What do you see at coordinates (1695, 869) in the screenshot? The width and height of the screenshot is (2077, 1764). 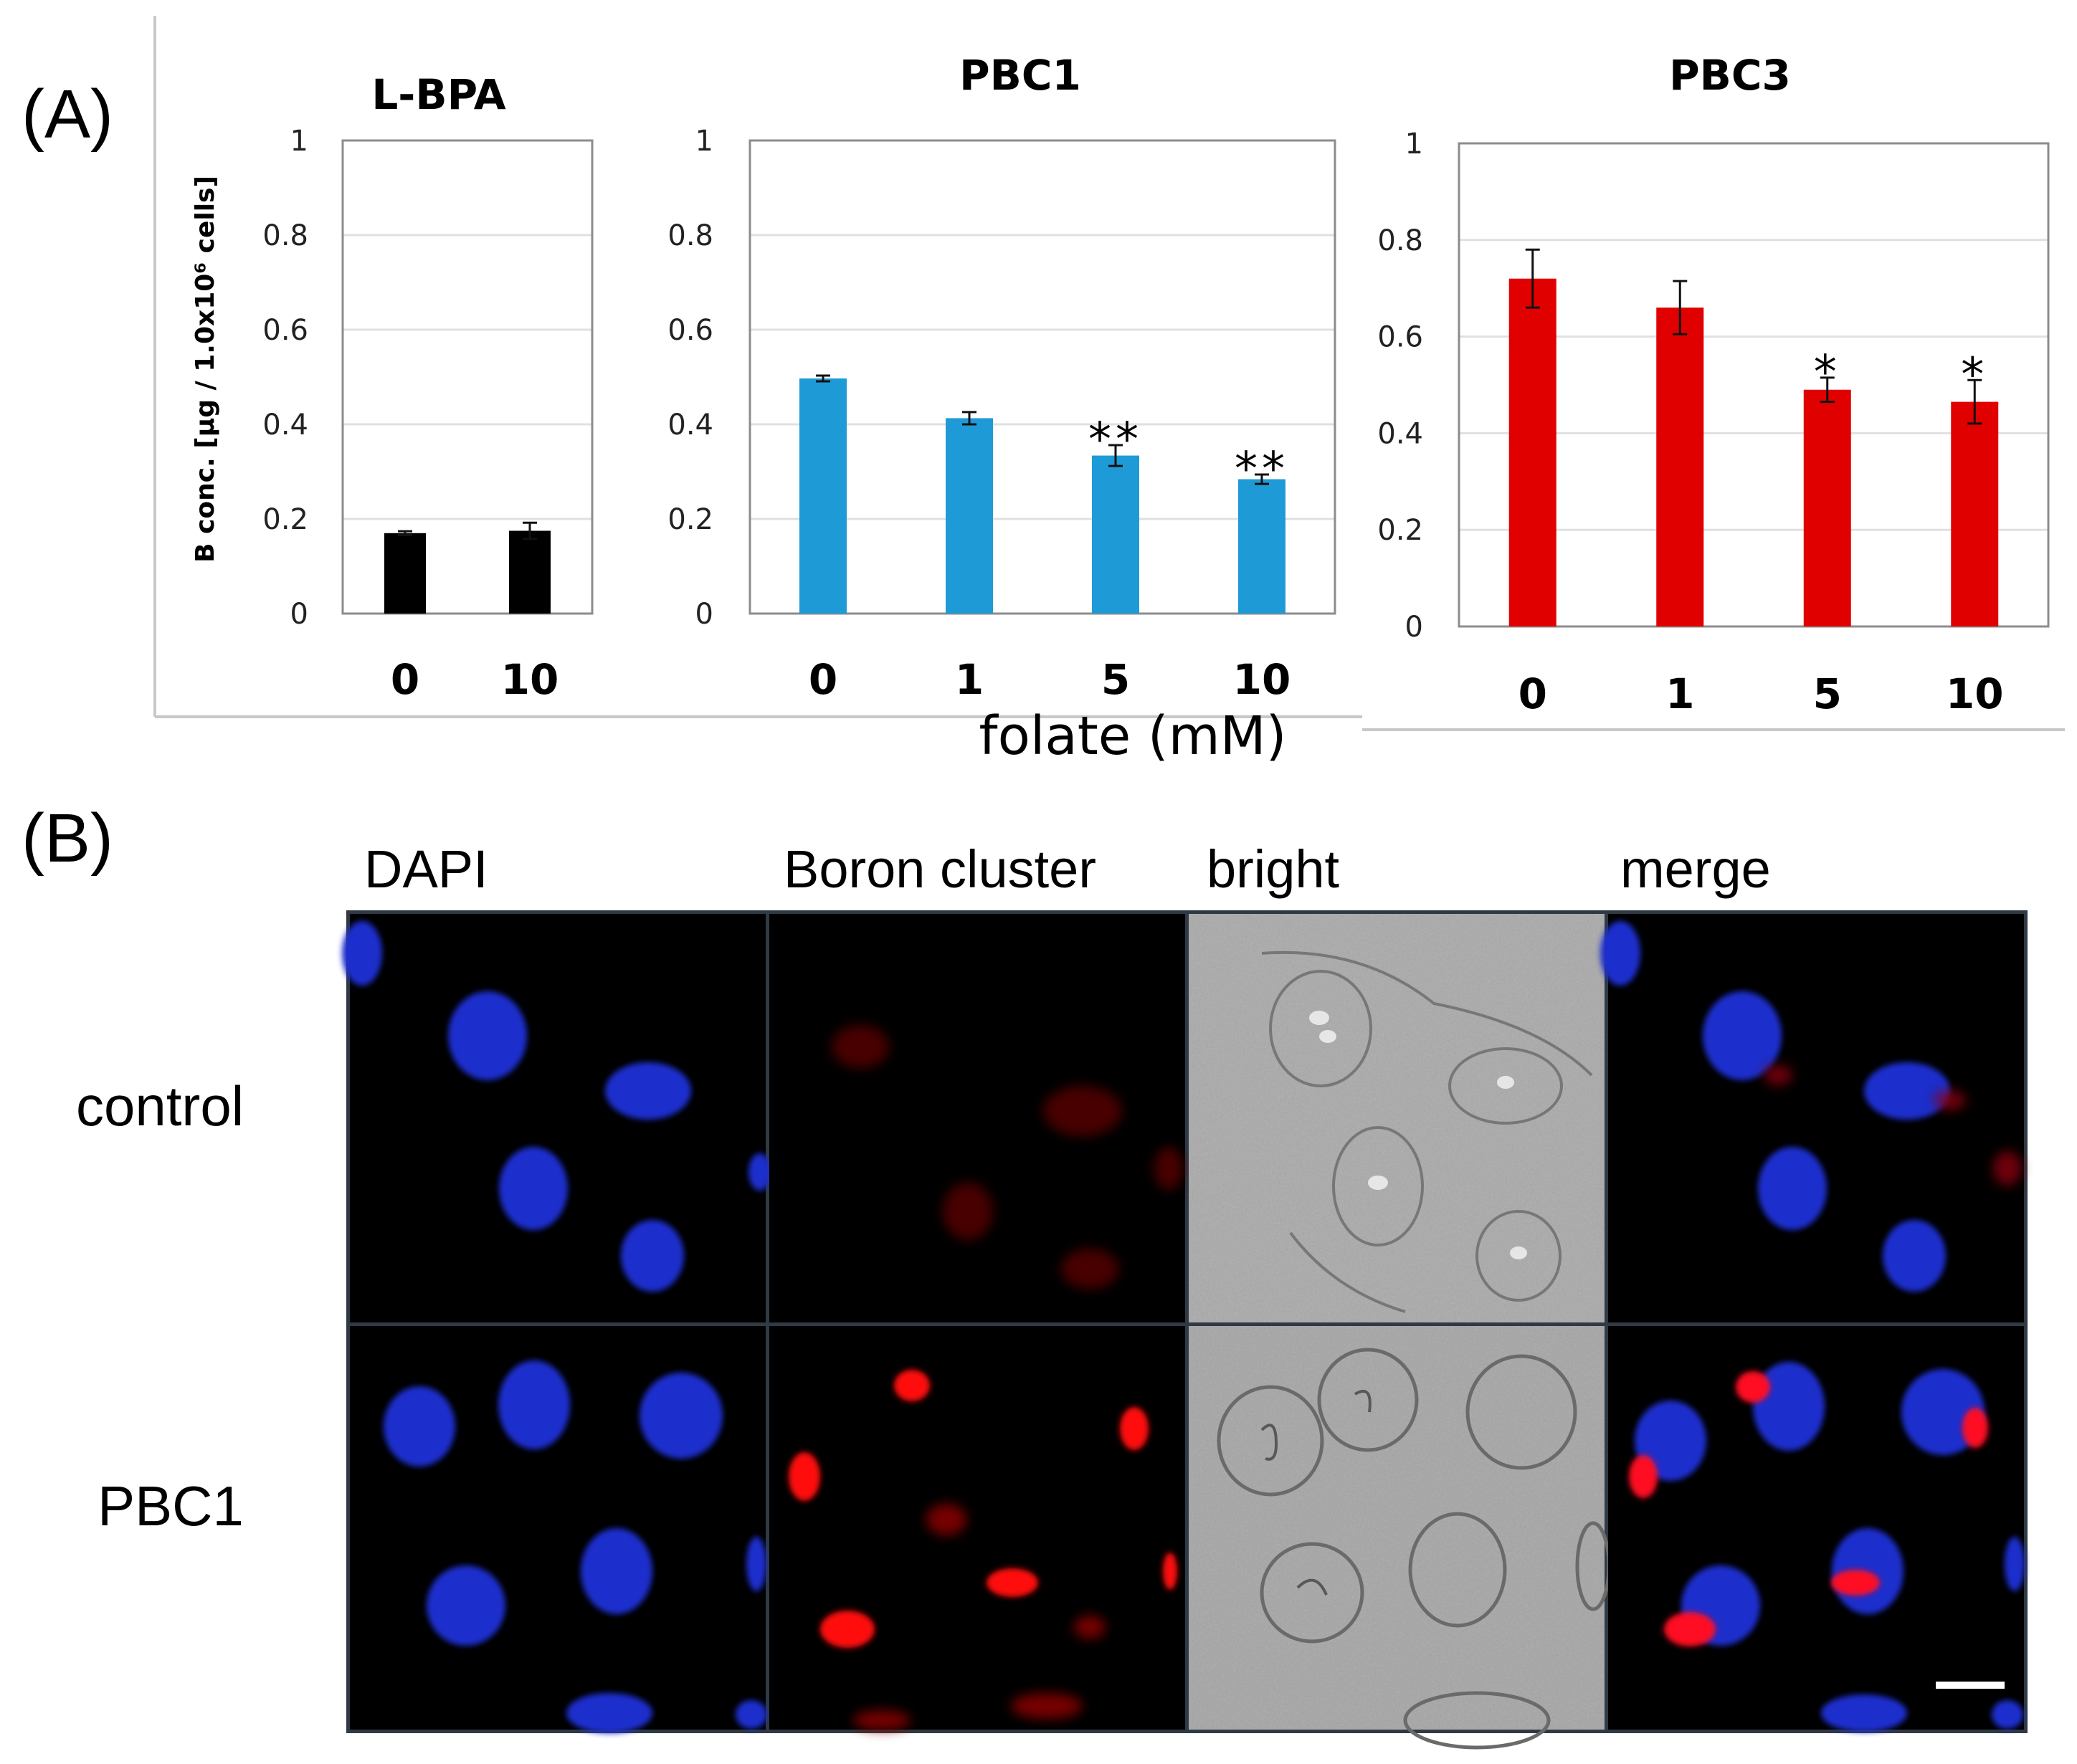 I see `column-label-merge: merge` at bounding box center [1695, 869].